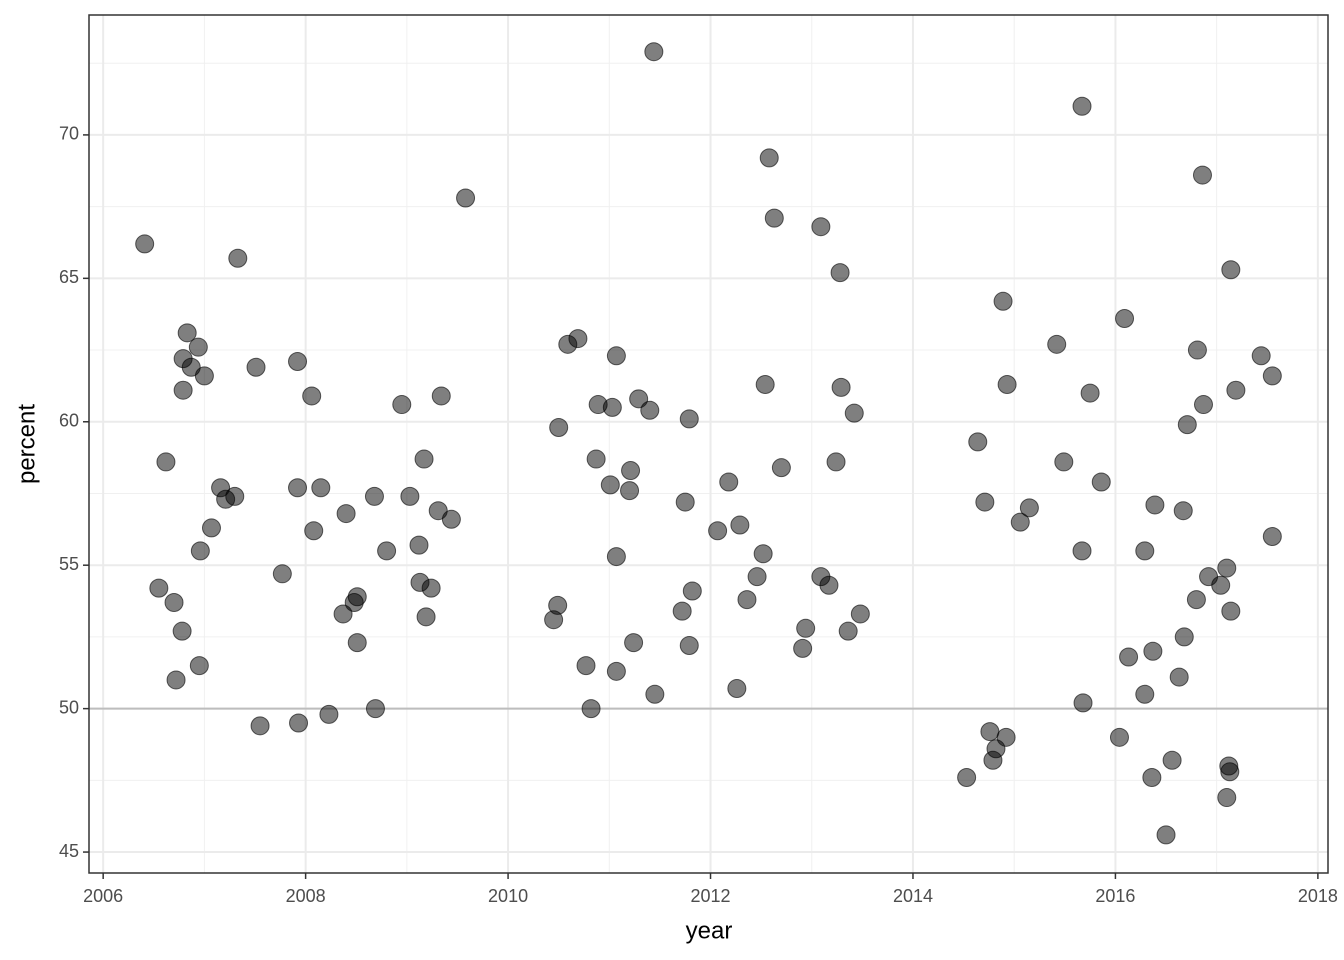 This screenshot has width=1344, height=960. I want to click on x-axis-title: year, so click(709, 930).